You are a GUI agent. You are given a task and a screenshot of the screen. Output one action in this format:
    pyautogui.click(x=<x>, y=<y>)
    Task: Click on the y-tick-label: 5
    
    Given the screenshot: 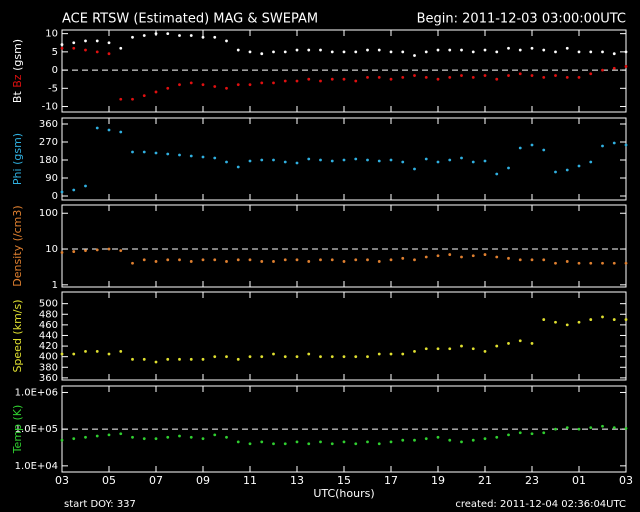 What is the action you would take?
    pyautogui.click(x=55, y=52)
    